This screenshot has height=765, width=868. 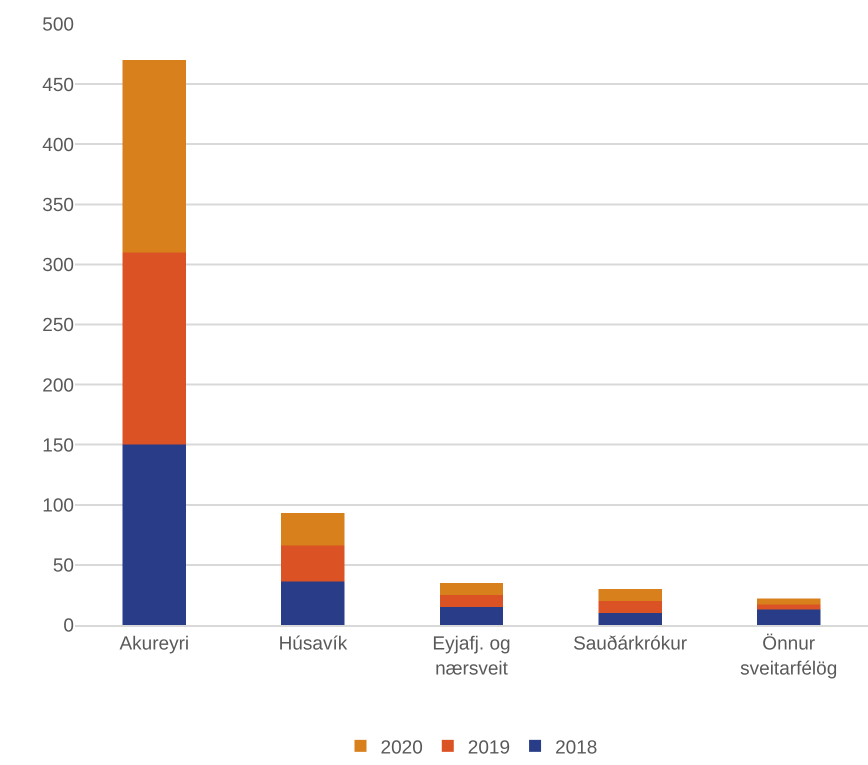 What do you see at coordinates (154, 644) in the screenshot?
I see `x-tick-label: Akureyri` at bounding box center [154, 644].